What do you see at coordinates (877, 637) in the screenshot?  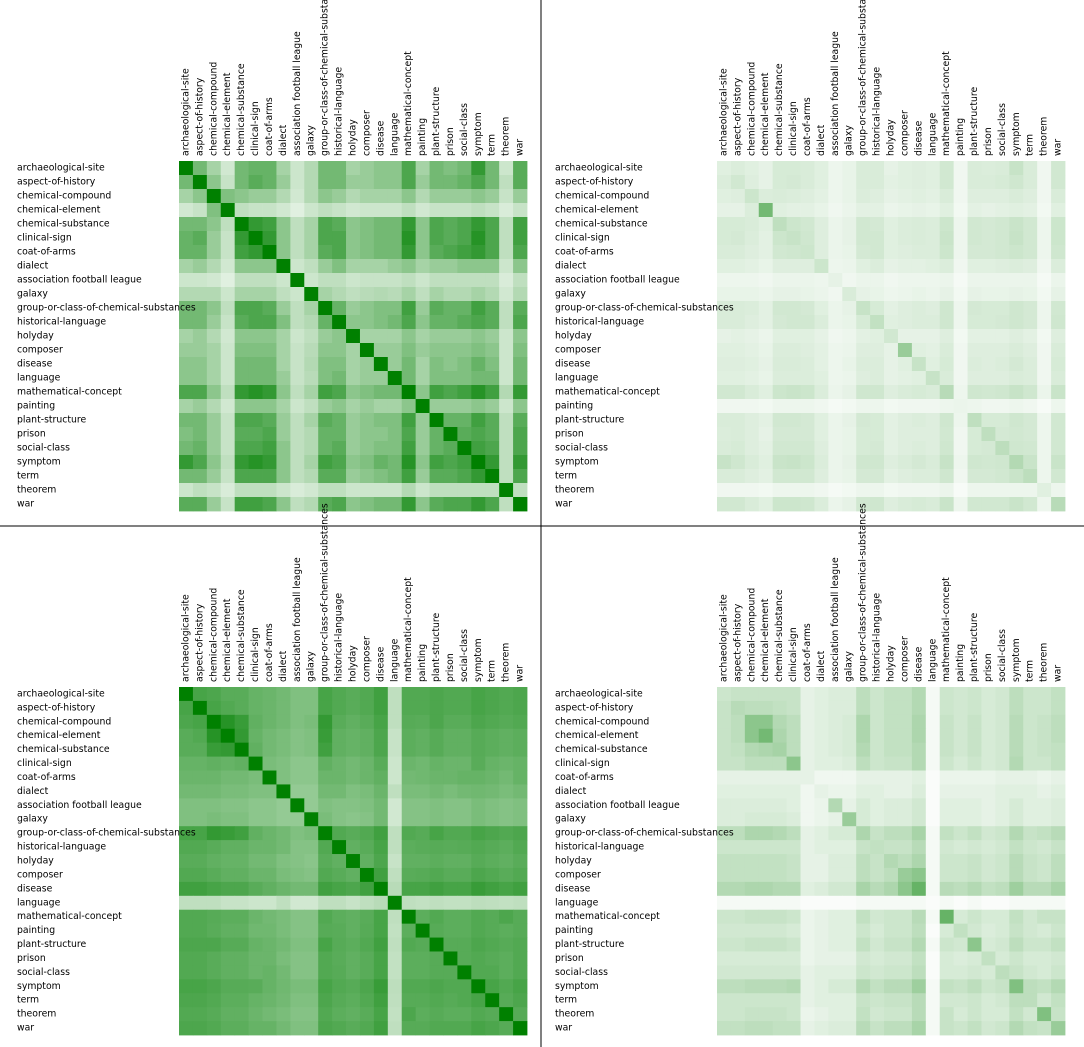 I see `column-label: historical-language` at bounding box center [877, 637].